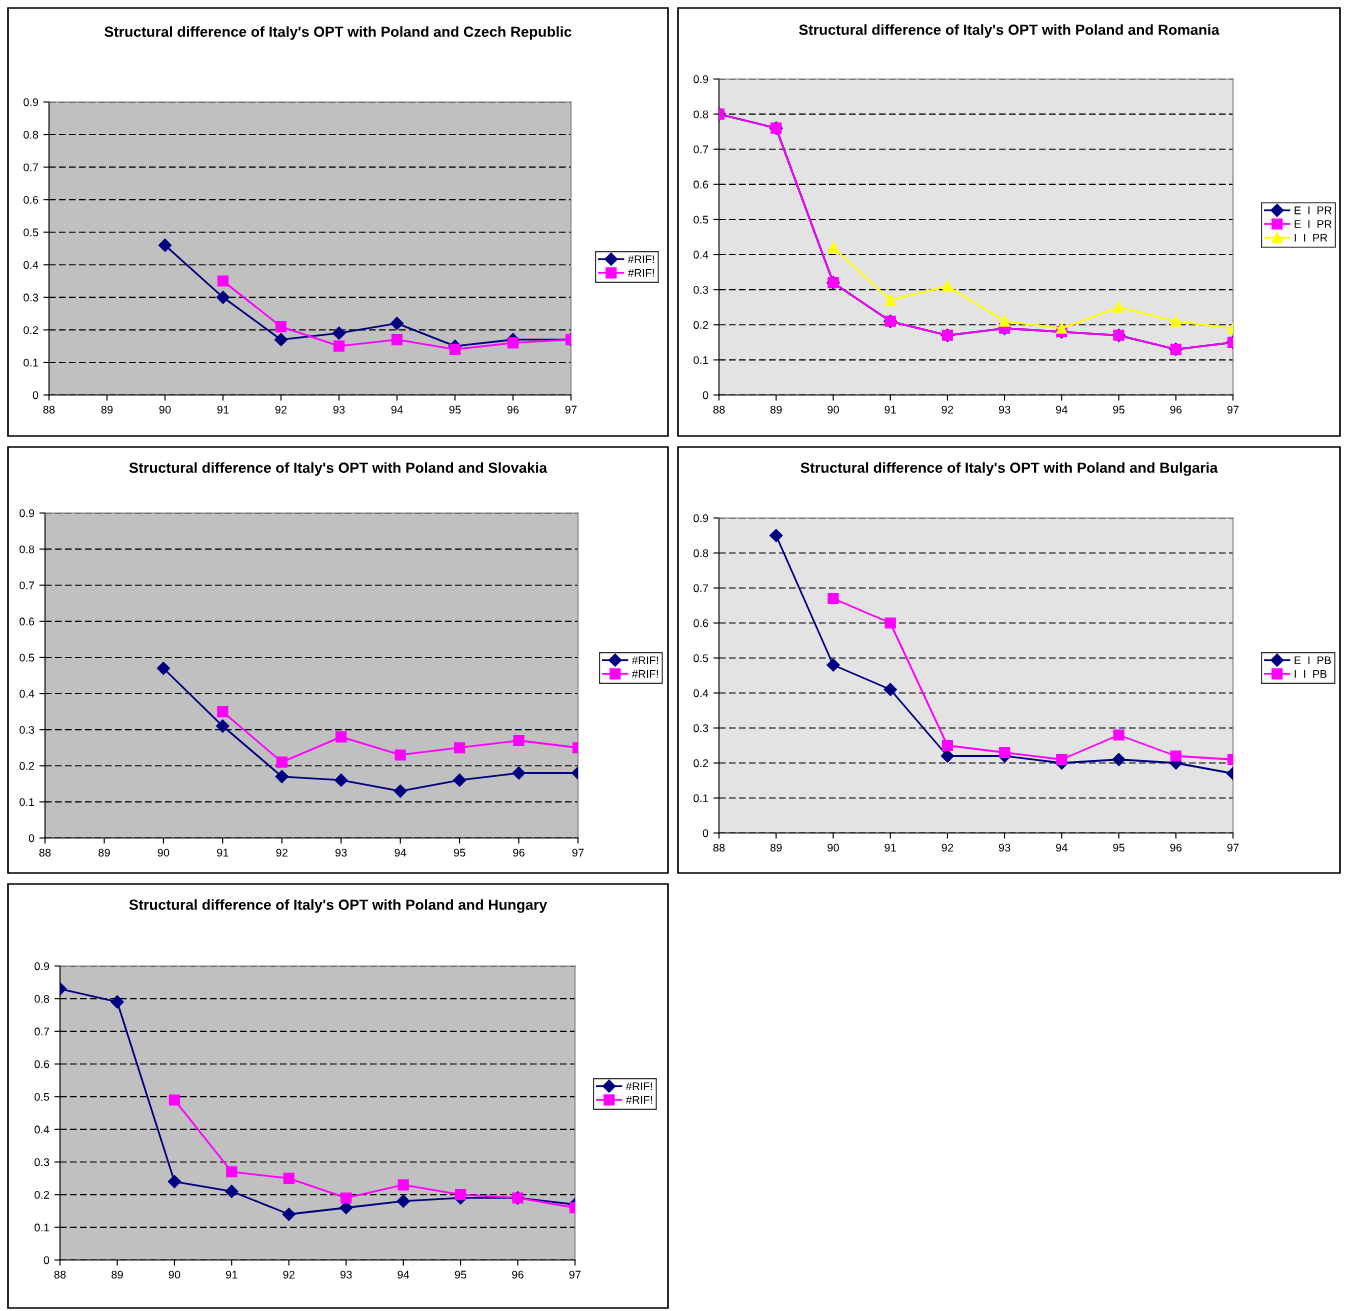  Describe the element at coordinates (1311, 237) in the screenshot. I see `legend-label: I I PR` at that location.